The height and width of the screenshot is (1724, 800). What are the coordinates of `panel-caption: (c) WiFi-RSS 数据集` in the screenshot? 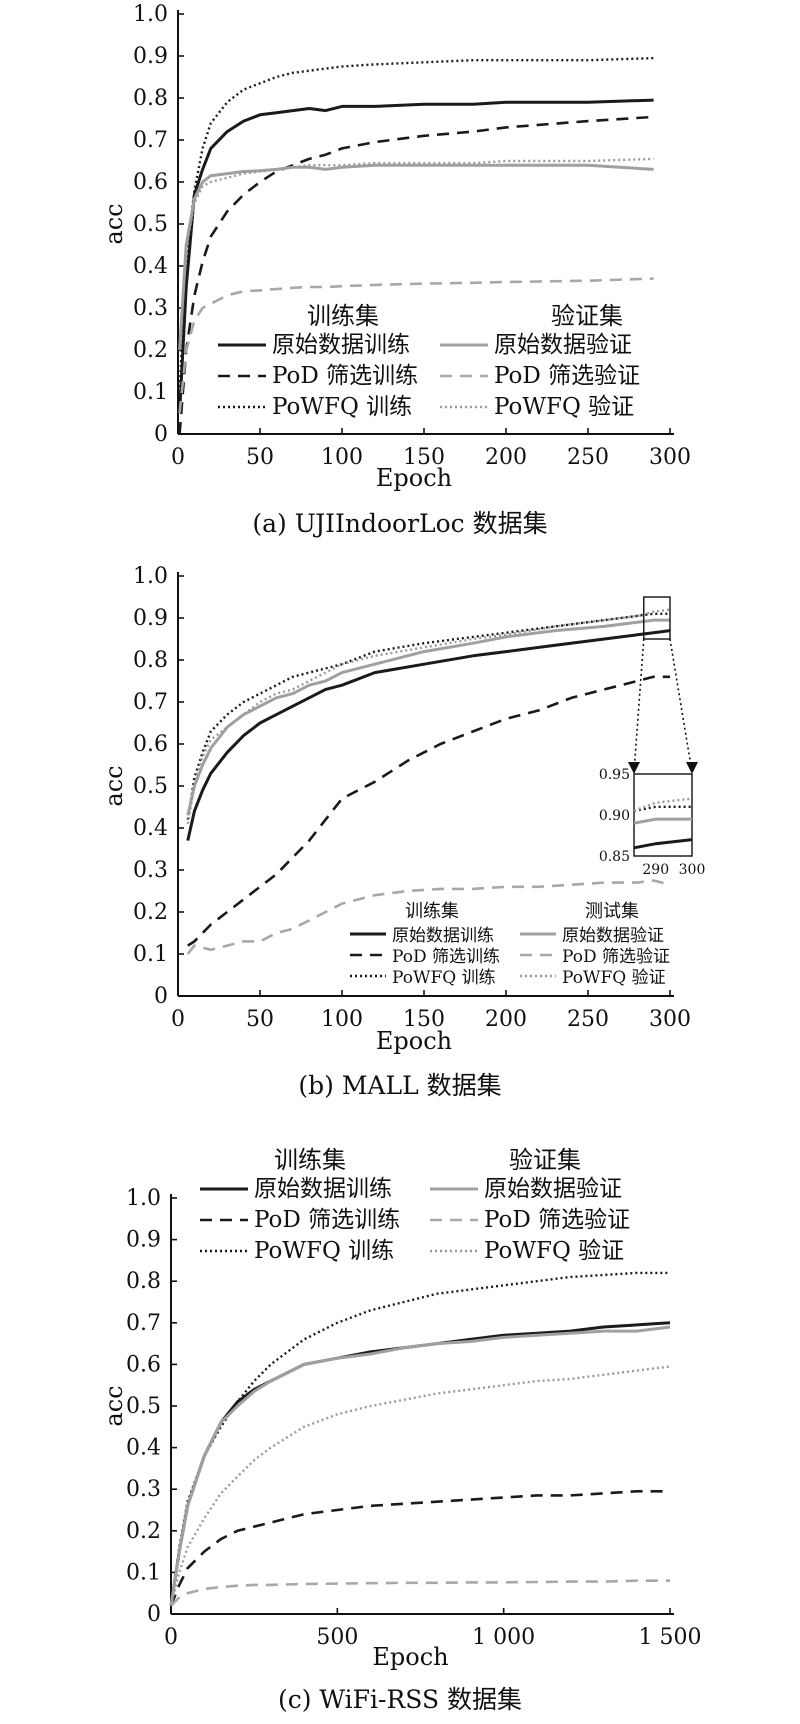 It's located at (400, 1699).